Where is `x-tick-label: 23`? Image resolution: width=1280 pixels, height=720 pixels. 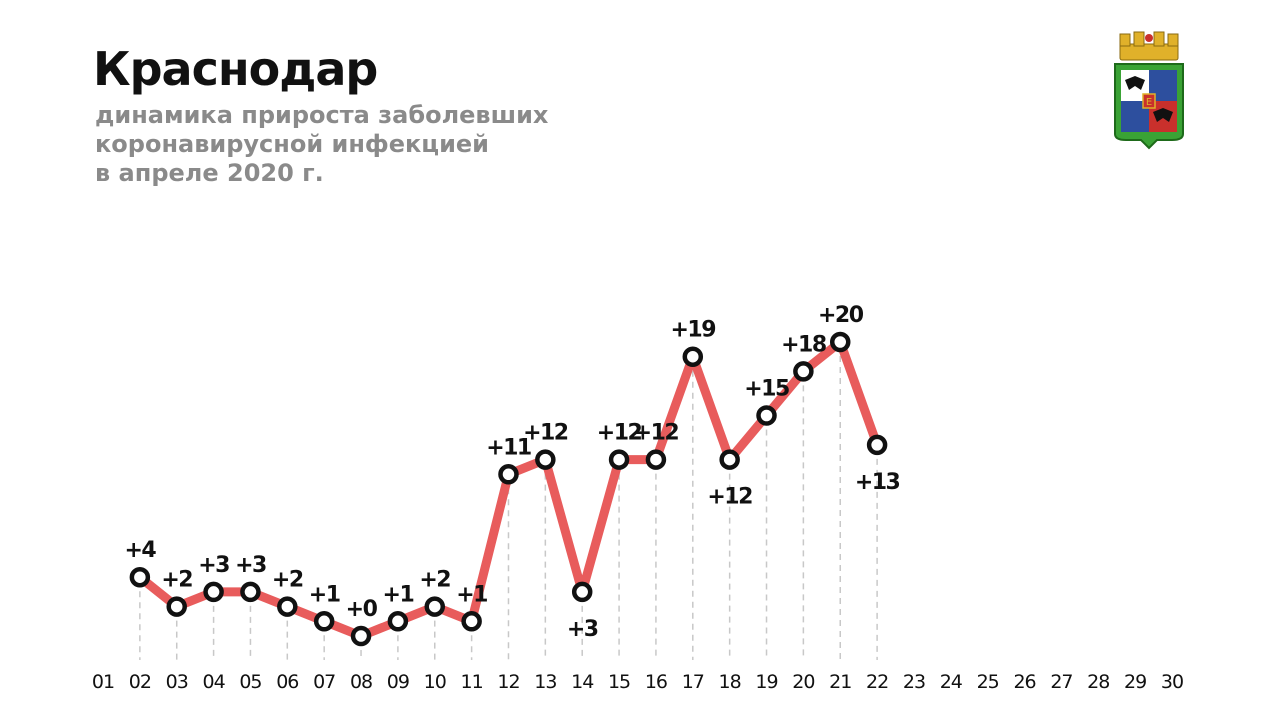
x-tick-label: 23 is located at coordinates (914, 682).